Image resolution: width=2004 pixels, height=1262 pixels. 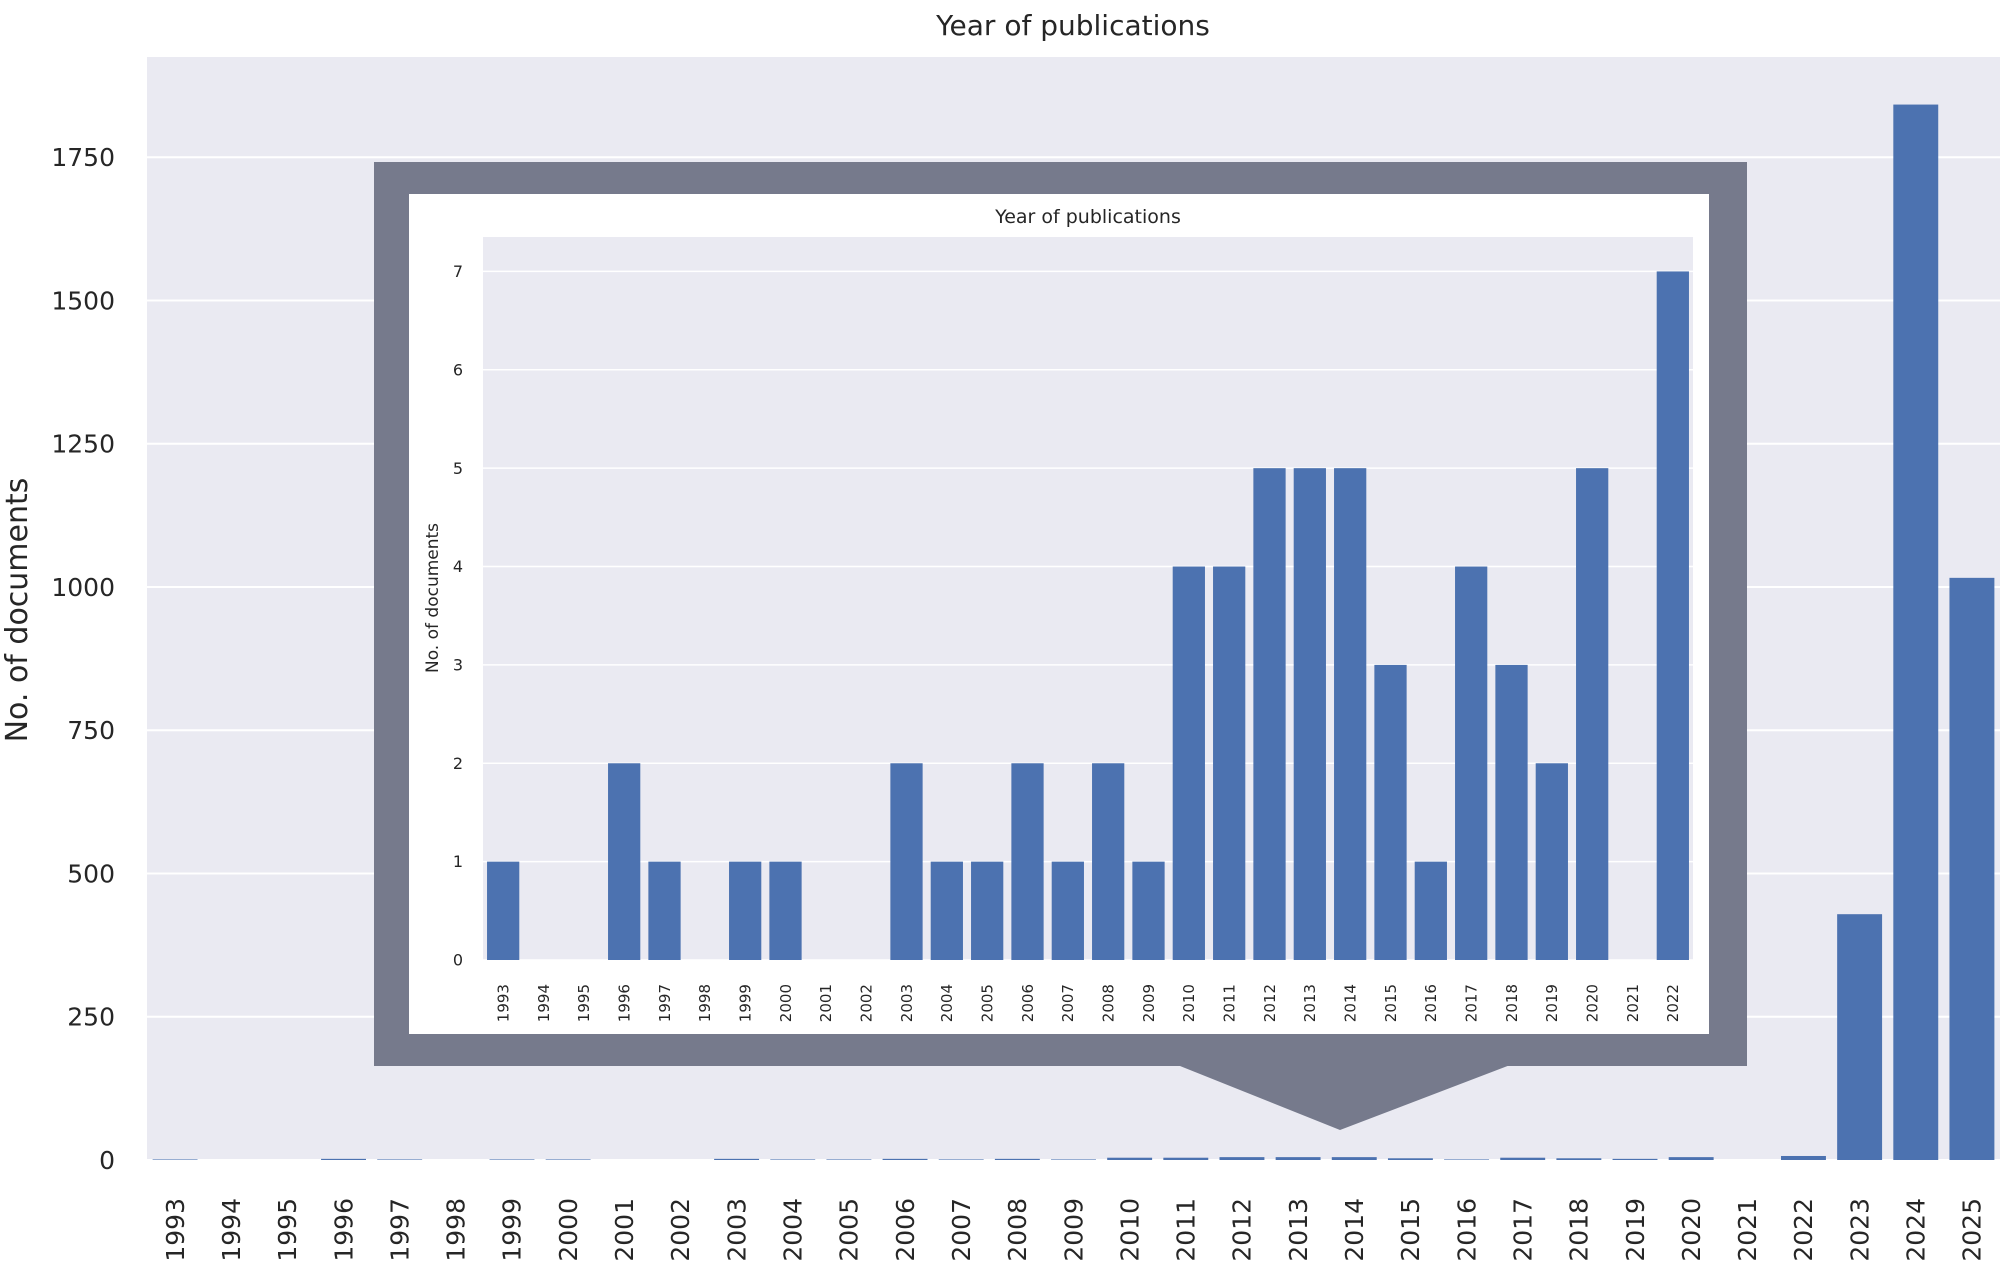 I want to click on inset-y-tick-label: 5, so click(x=458, y=468).